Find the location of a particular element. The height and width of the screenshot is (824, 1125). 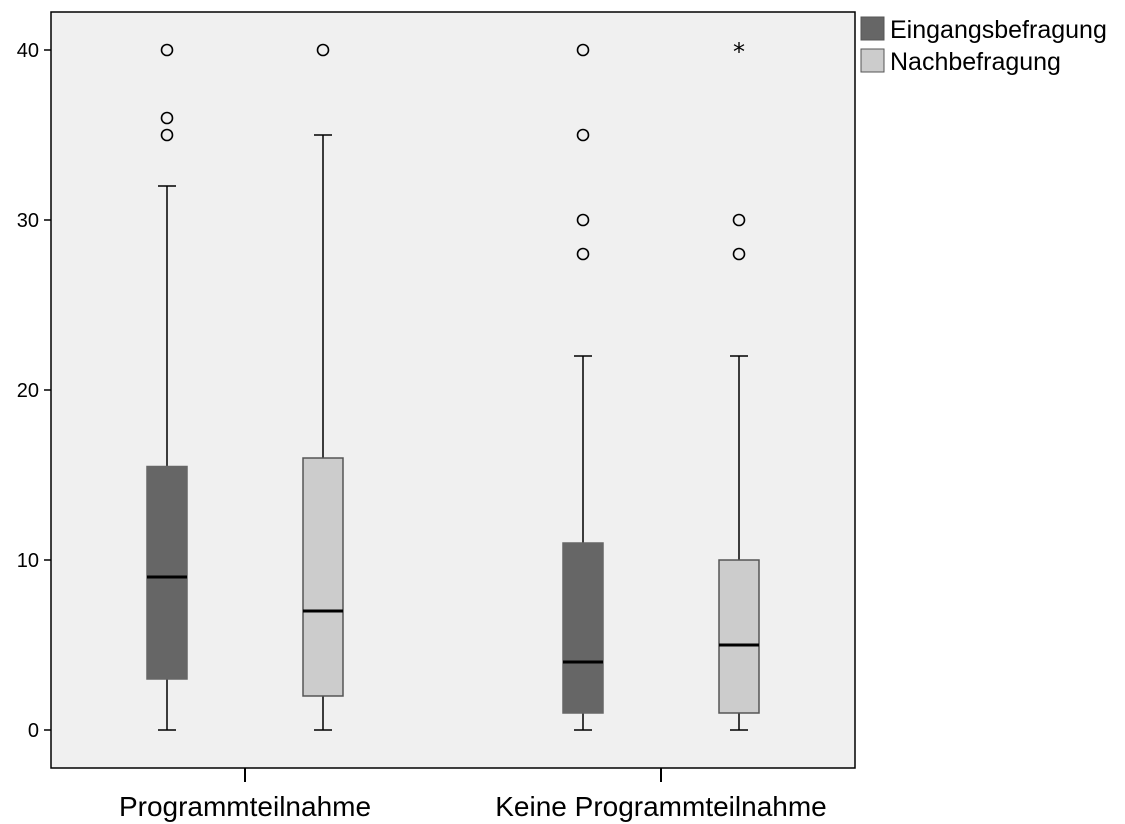

legend: Eingangsbefragung Nachbefragung is located at coordinates (983, 46).